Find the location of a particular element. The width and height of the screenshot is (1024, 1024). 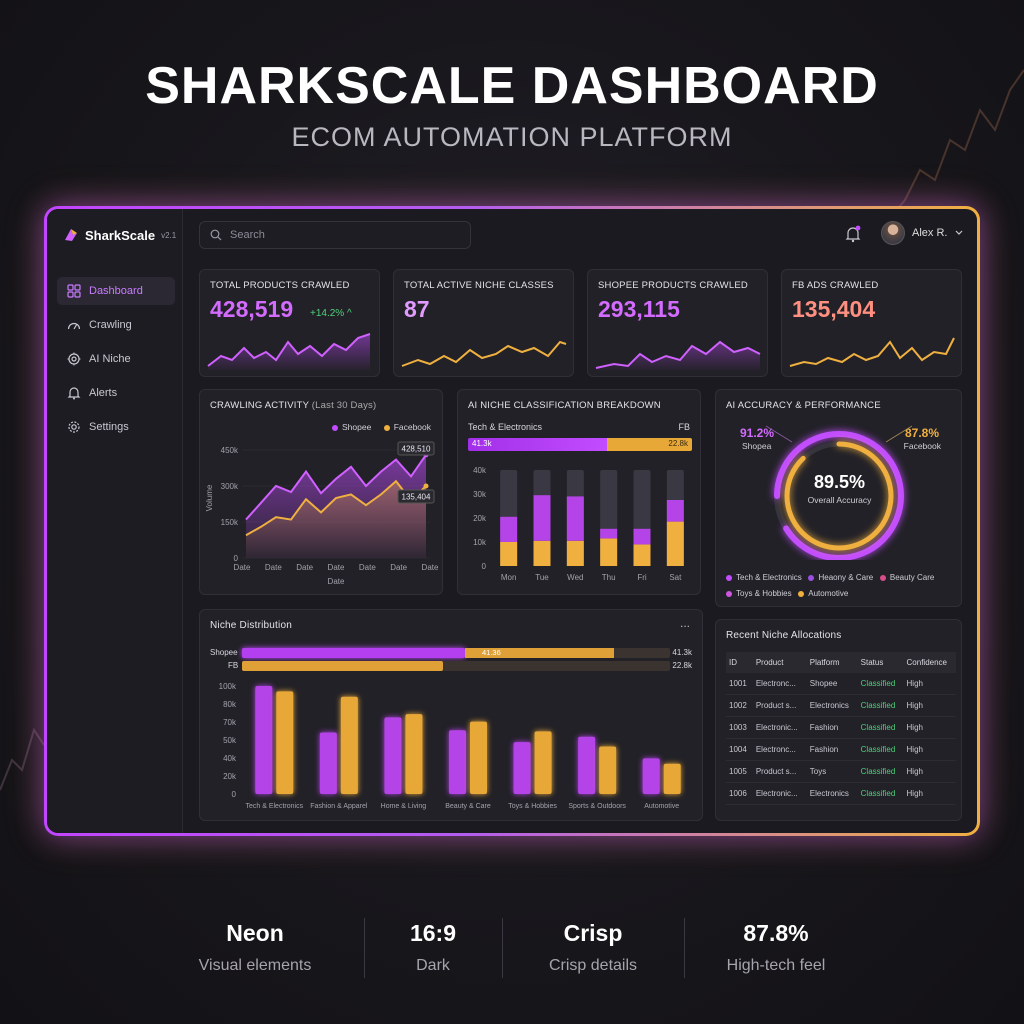

chart-legend: Shopee Facebook is located at coordinates (381, 427).